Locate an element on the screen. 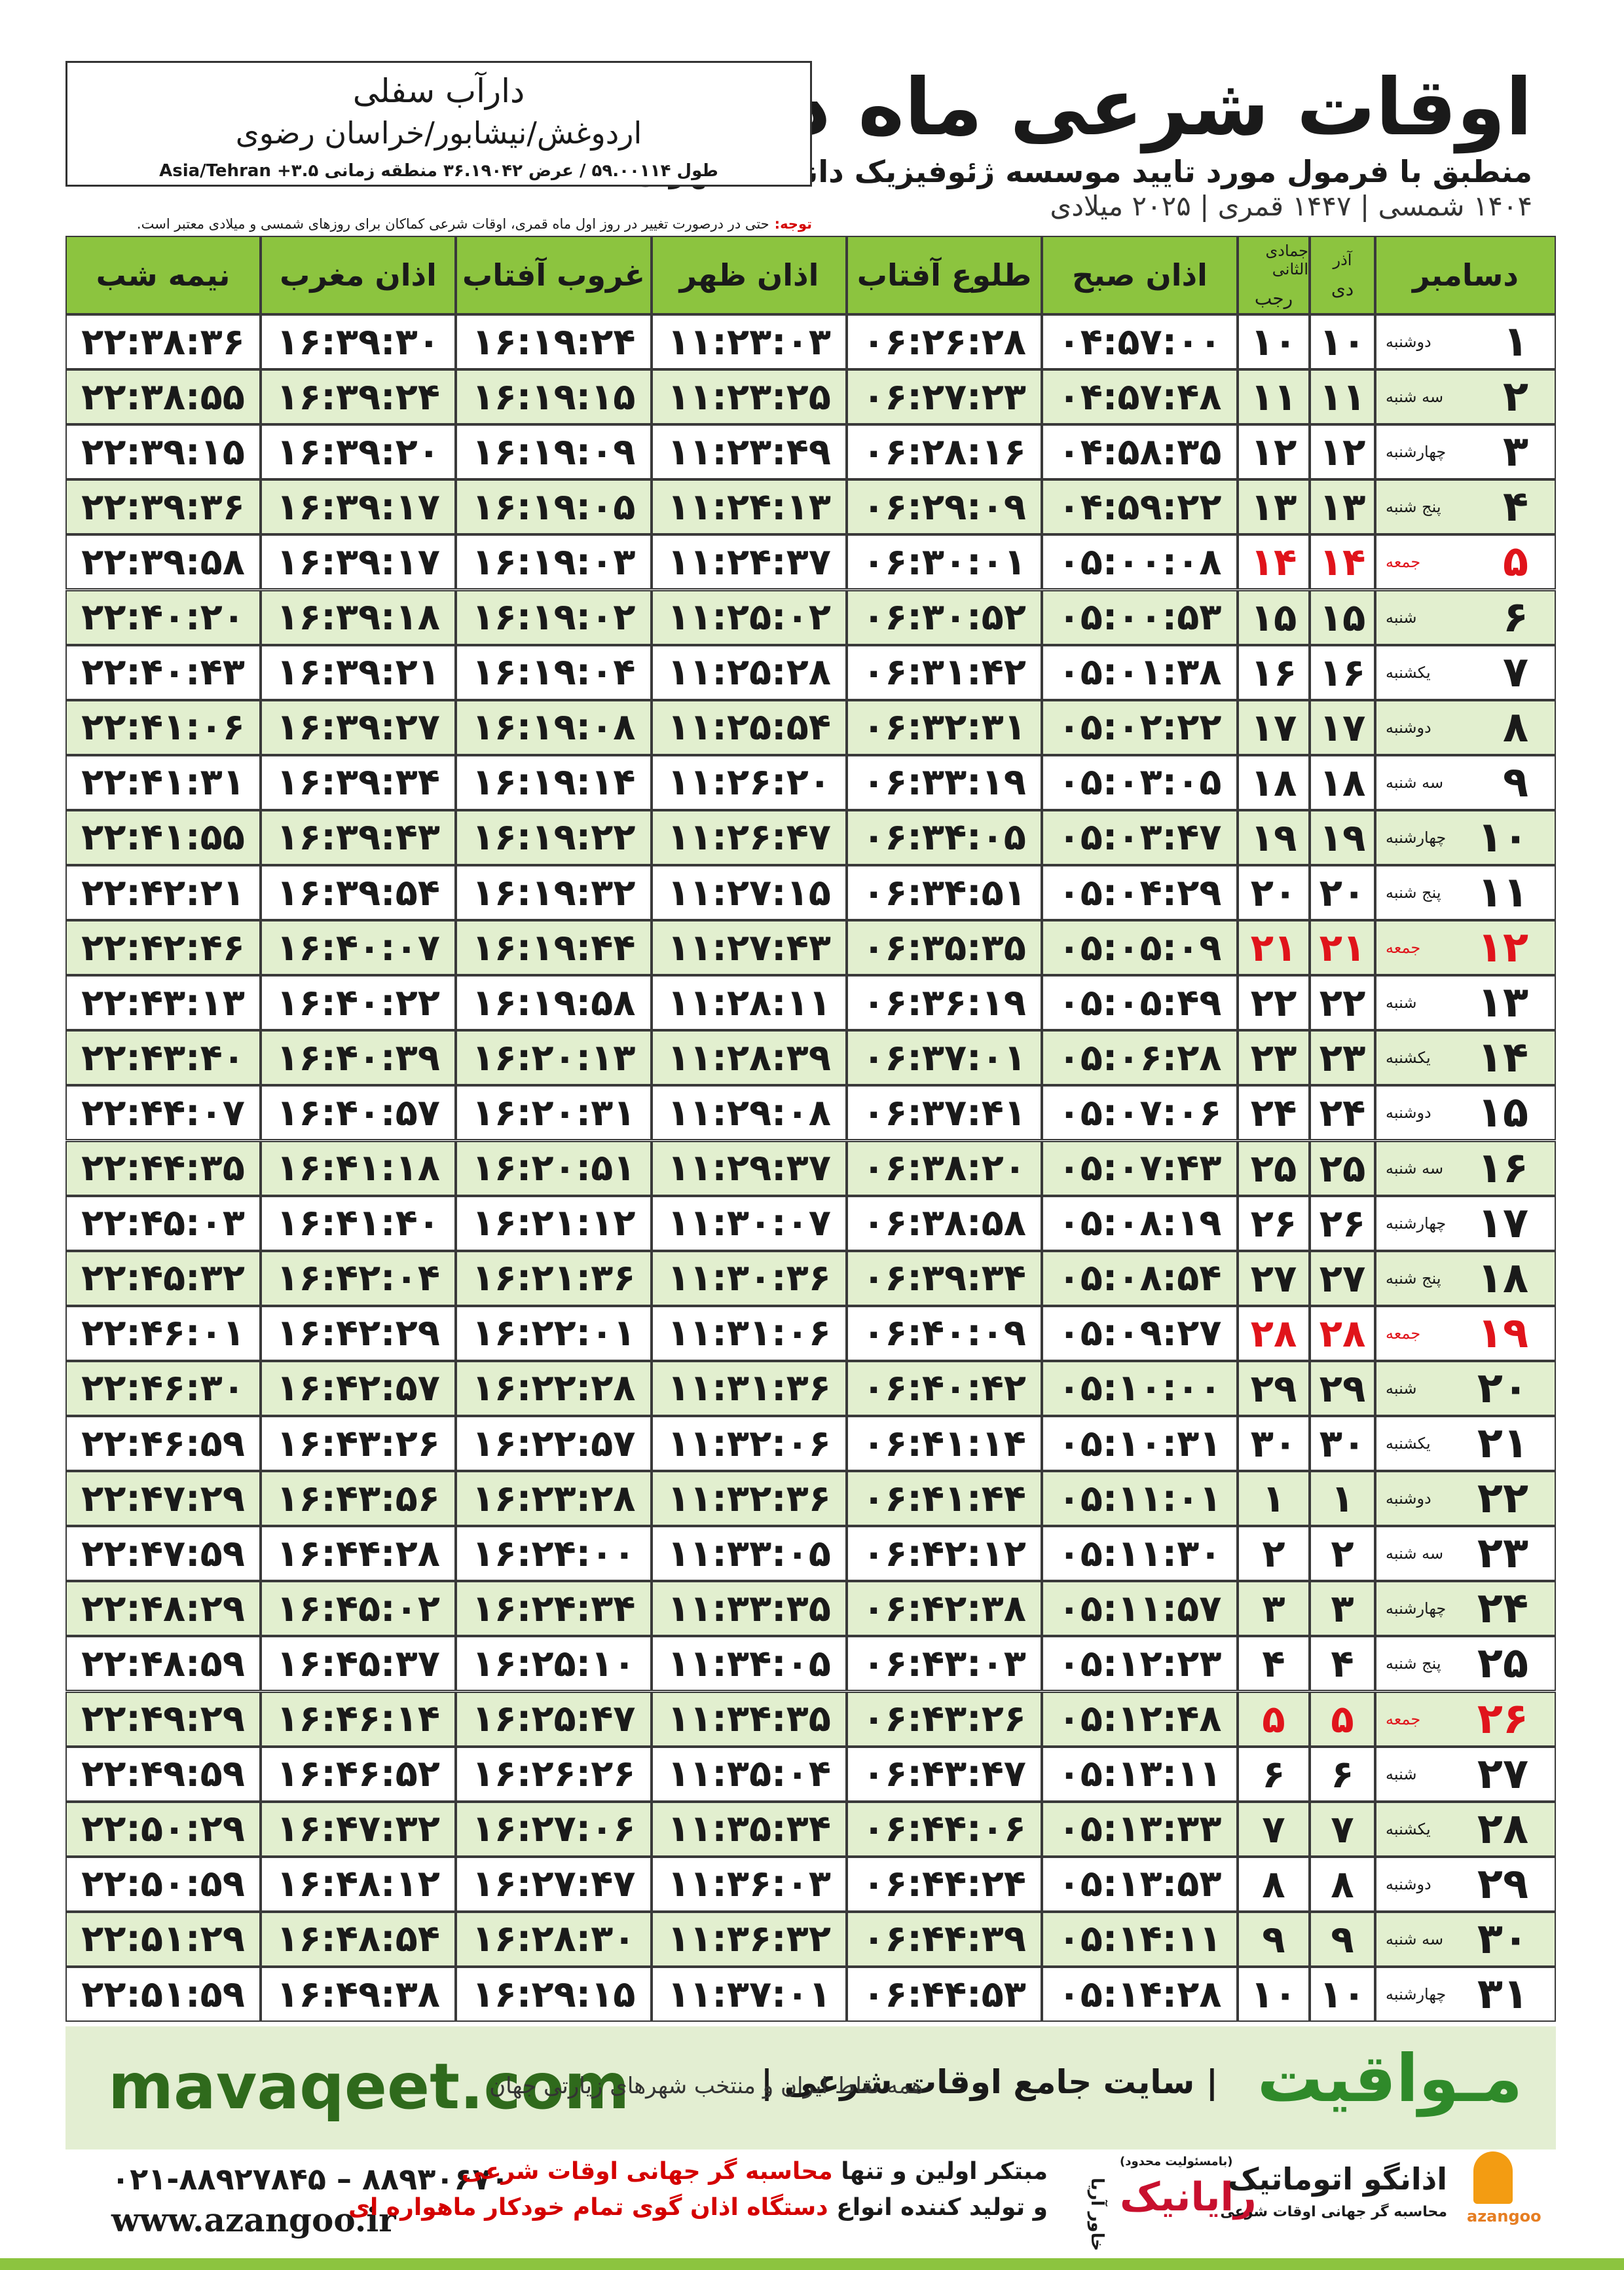  time-cell: ۰۵:۰۵:۰۹ is located at coordinates (1140, 948).